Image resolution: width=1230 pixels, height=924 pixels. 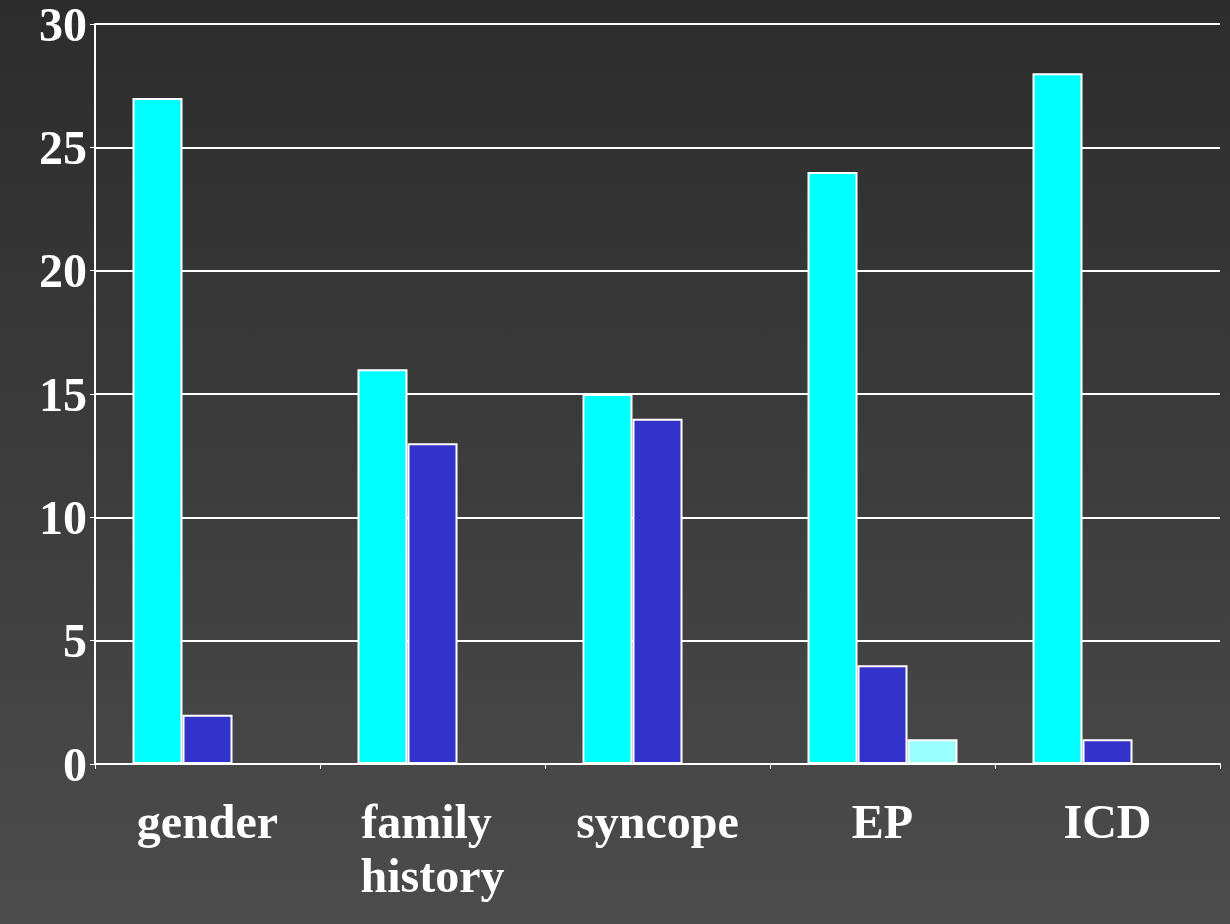 What do you see at coordinates (63, 147) in the screenshot?
I see `y-tick-label: 25` at bounding box center [63, 147].